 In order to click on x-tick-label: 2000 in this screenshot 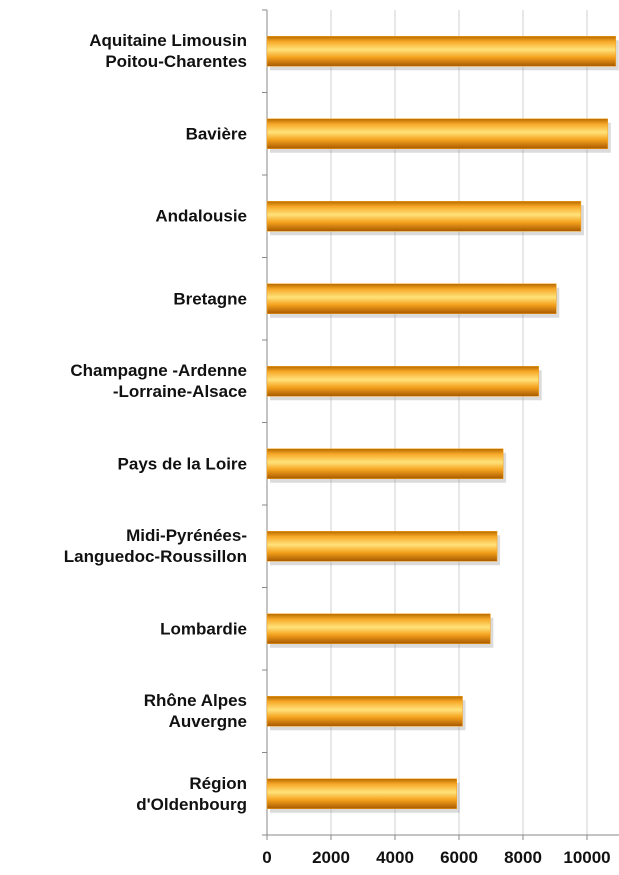, I will do `click(331, 857)`.